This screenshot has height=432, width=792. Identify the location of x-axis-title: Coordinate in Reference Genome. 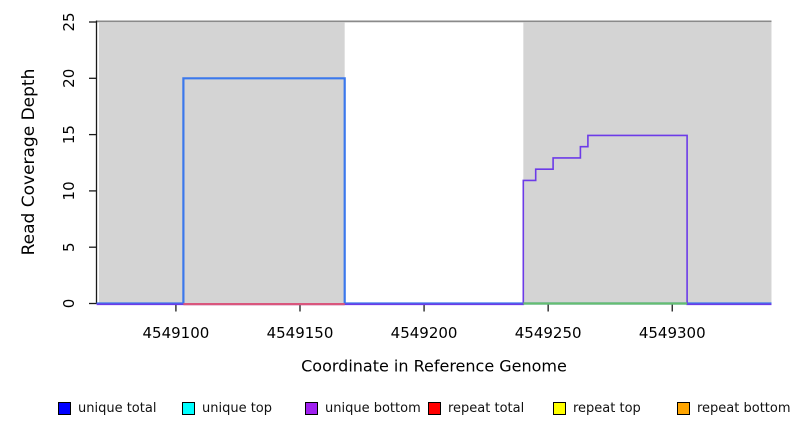
(434, 366).